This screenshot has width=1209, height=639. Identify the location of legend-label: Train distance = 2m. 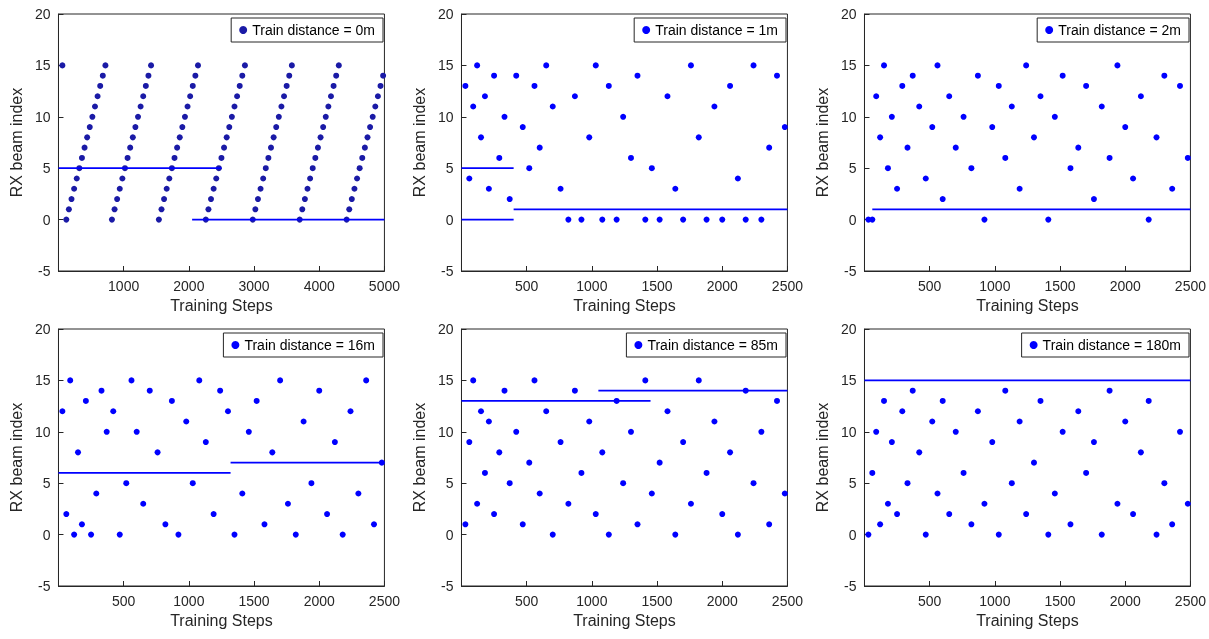
(1120, 30).